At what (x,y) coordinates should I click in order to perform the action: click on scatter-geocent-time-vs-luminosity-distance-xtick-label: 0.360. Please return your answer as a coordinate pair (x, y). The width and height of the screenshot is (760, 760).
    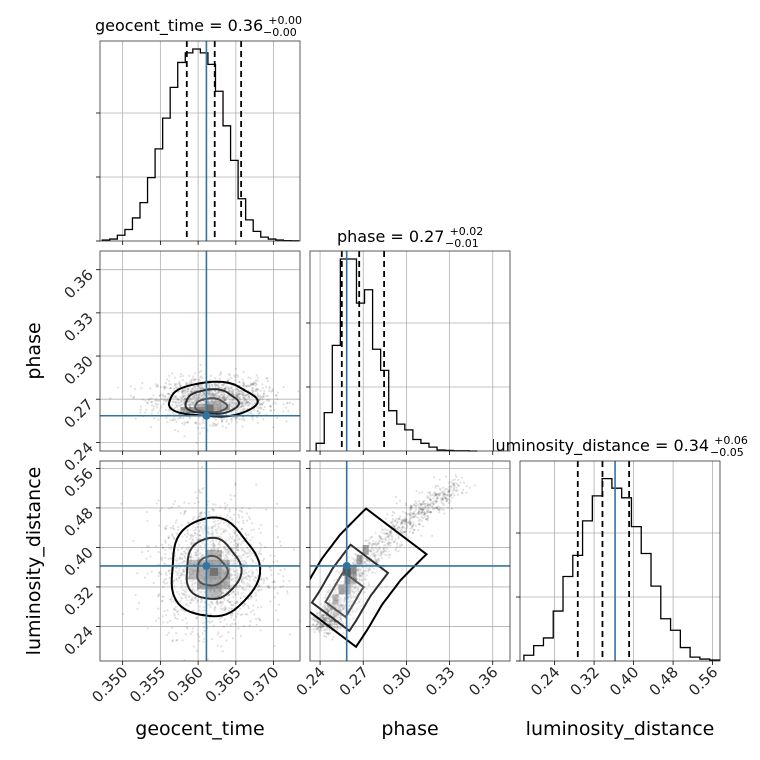
    Looking at the image, I should click on (185, 684).